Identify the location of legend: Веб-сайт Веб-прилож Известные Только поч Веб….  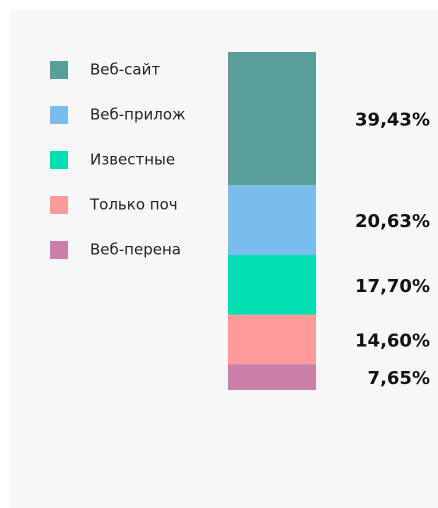
(118, 160).